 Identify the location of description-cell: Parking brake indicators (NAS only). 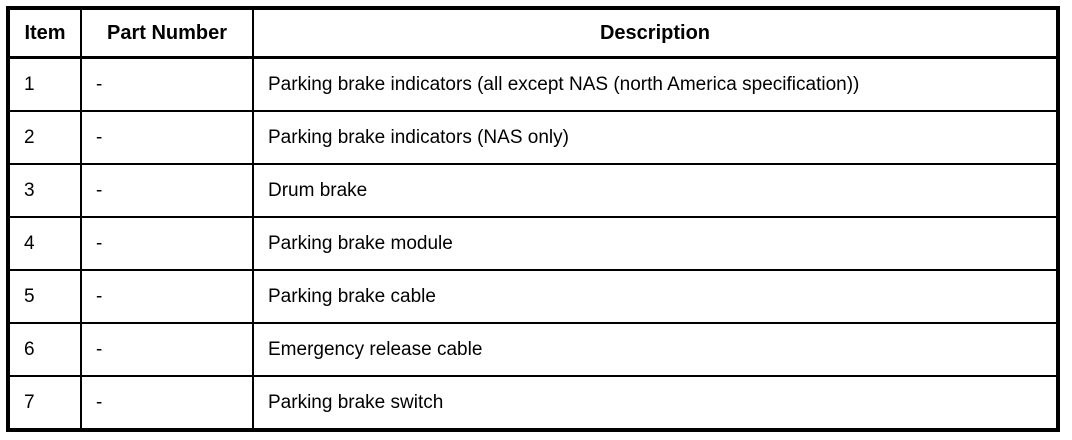
(655, 137).